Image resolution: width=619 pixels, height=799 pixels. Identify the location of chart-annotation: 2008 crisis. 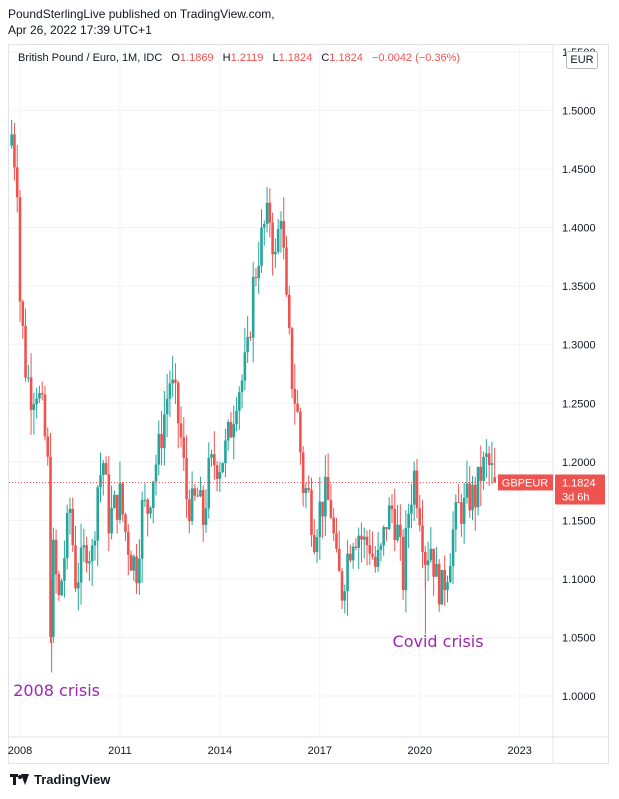
(56, 690).